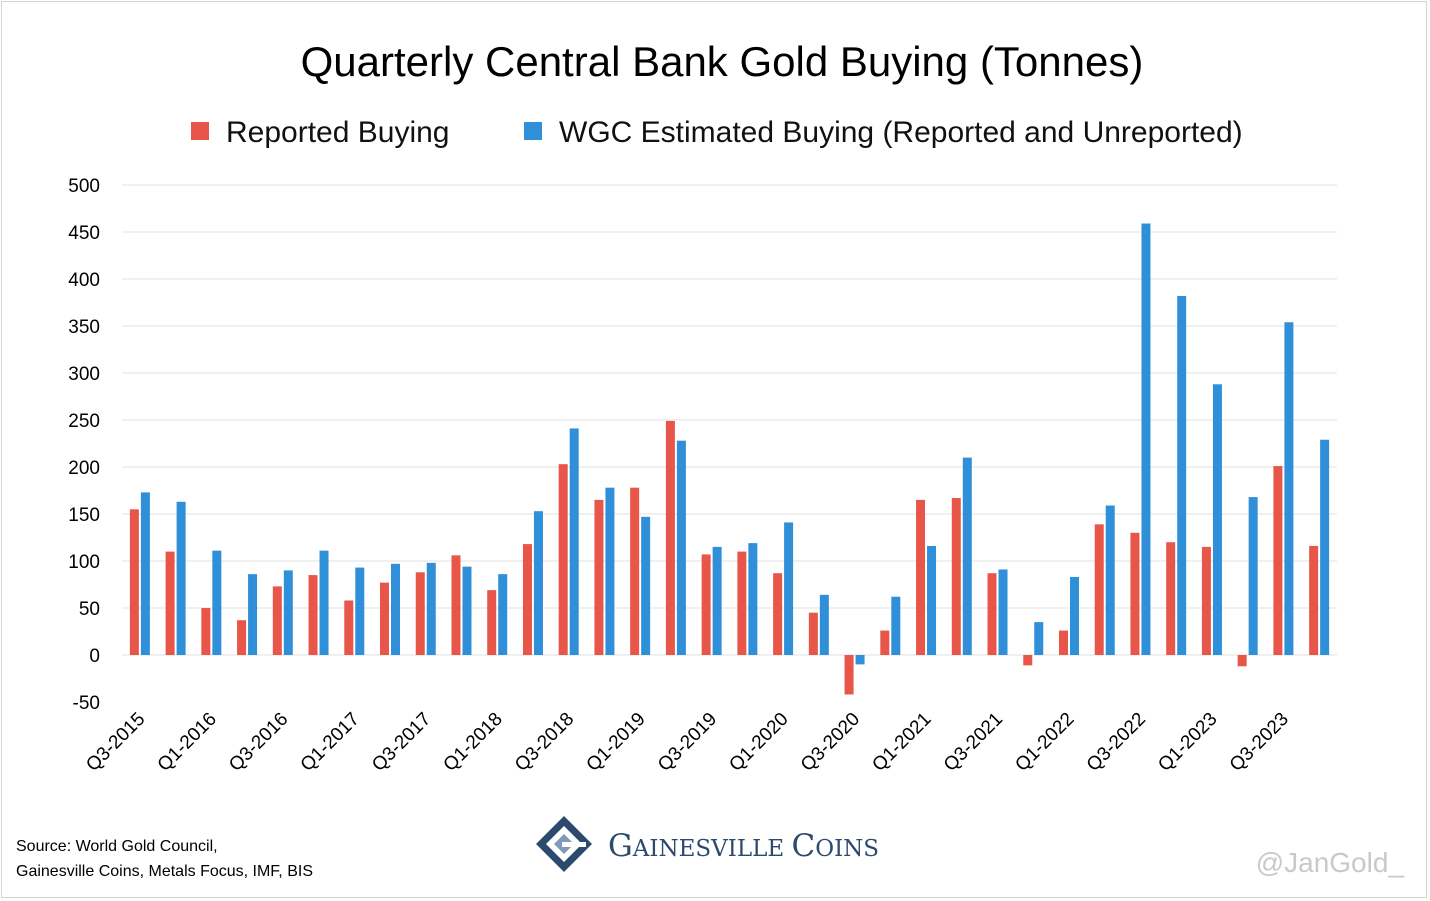 The width and height of the screenshot is (1430, 901). What do you see at coordinates (789, 588) in the screenshot?
I see `bar-wgc-q1-2020` at bounding box center [789, 588].